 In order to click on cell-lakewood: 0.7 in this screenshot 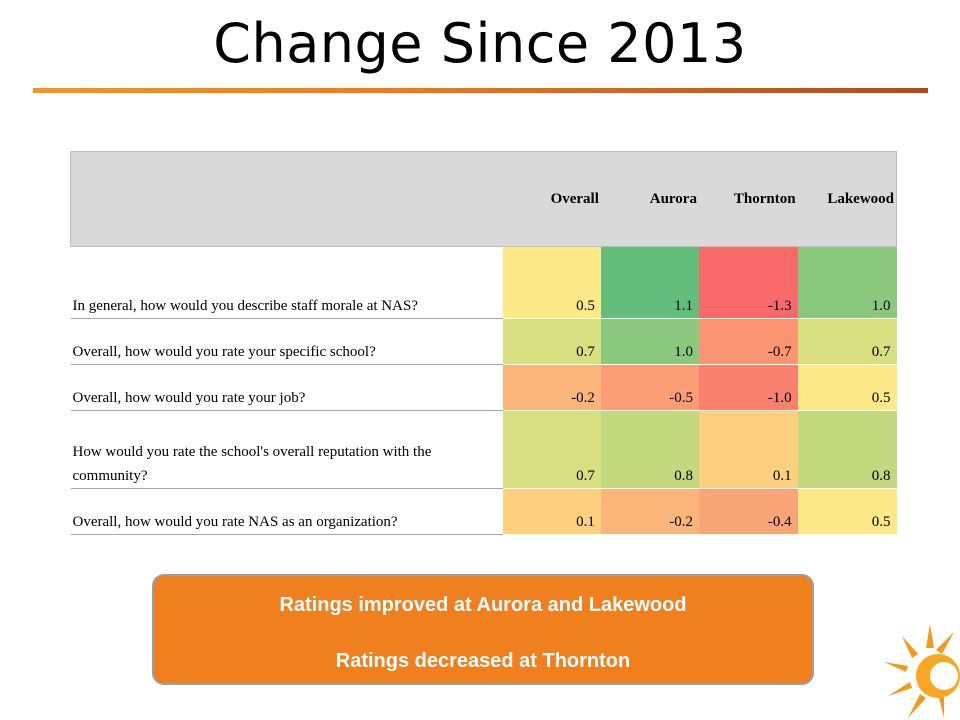, I will do `click(847, 341)`.